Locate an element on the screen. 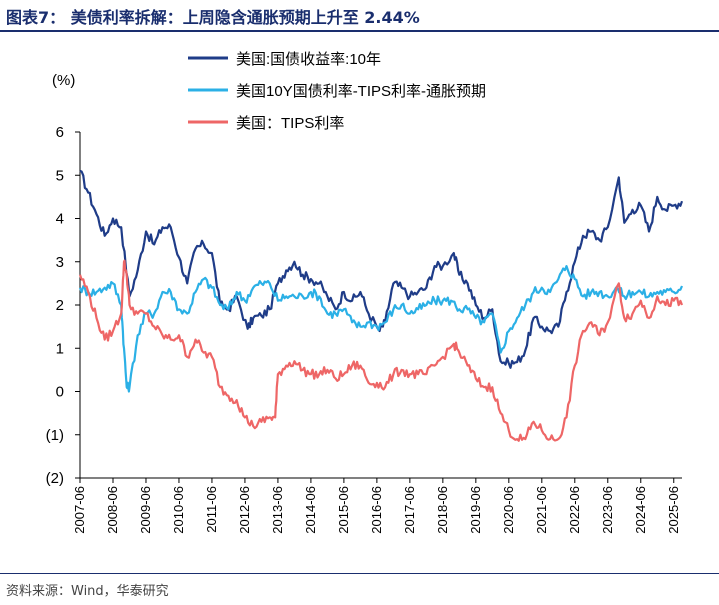 Image resolution: width=719 pixels, height=605 pixels. y-tick-label: 3 is located at coordinates (60, 262).